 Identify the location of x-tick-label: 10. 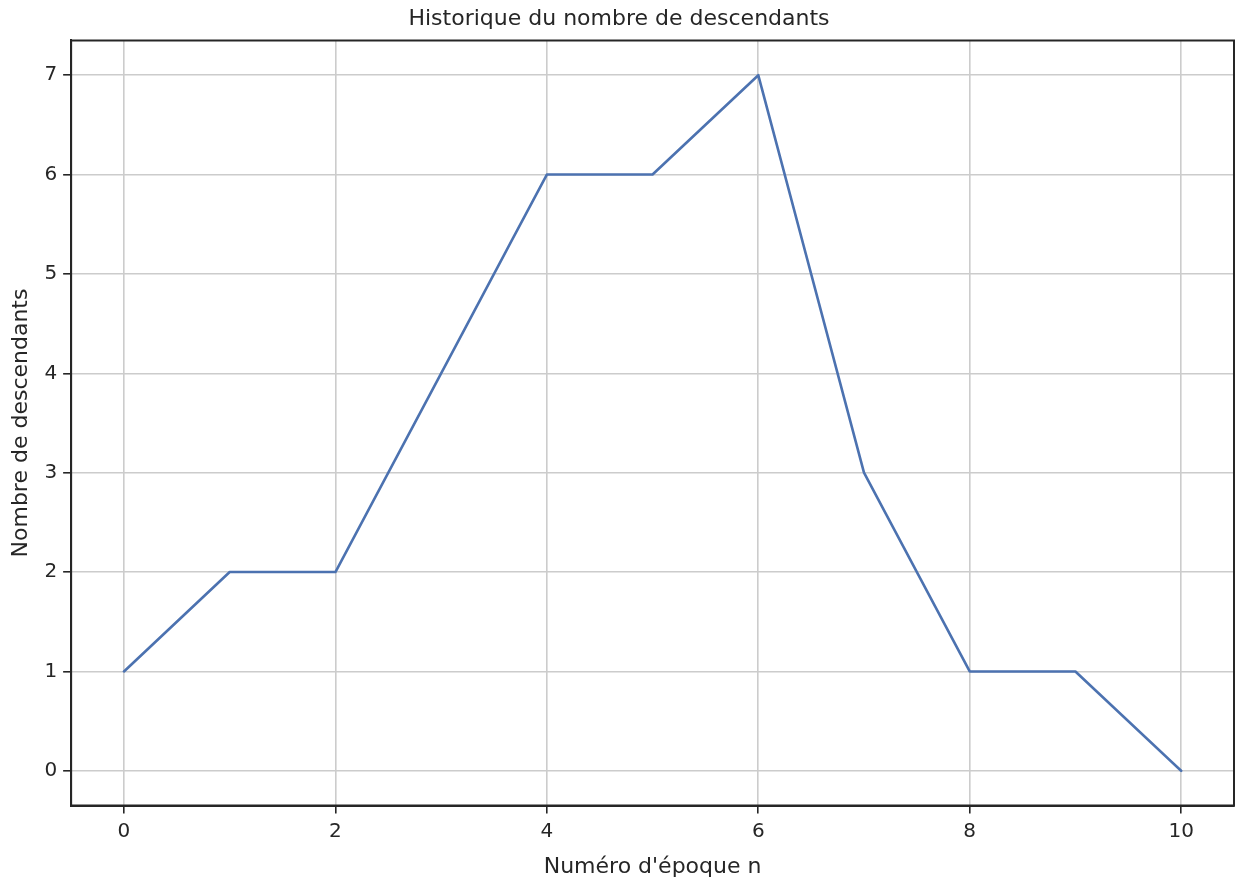
(1181, 829).